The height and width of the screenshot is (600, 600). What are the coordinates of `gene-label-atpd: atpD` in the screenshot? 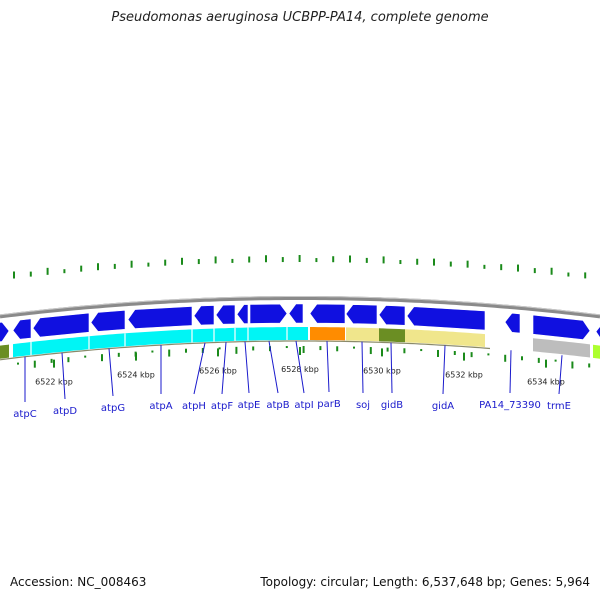 It's located at (65, 411).